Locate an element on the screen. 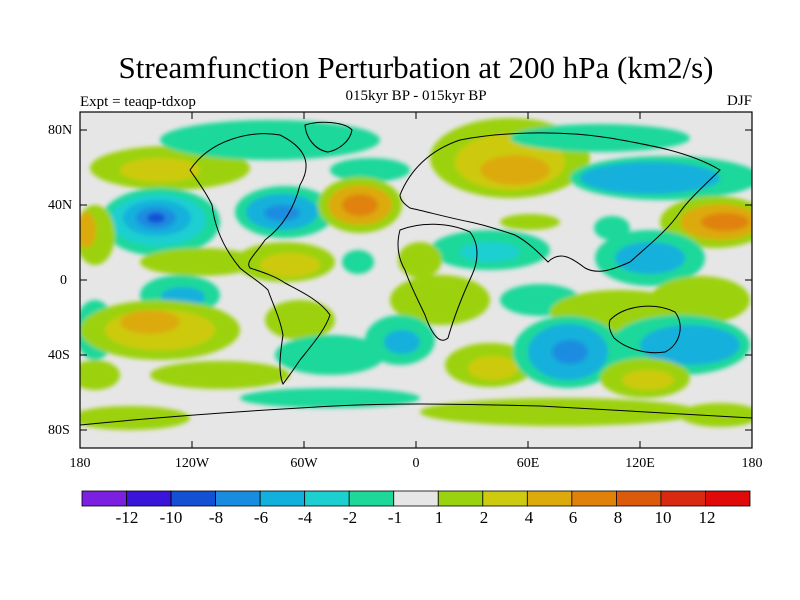 The height and width of the screenshot is (600, 800). lat-label-80s: 80S is located at coordinates (59, 430).